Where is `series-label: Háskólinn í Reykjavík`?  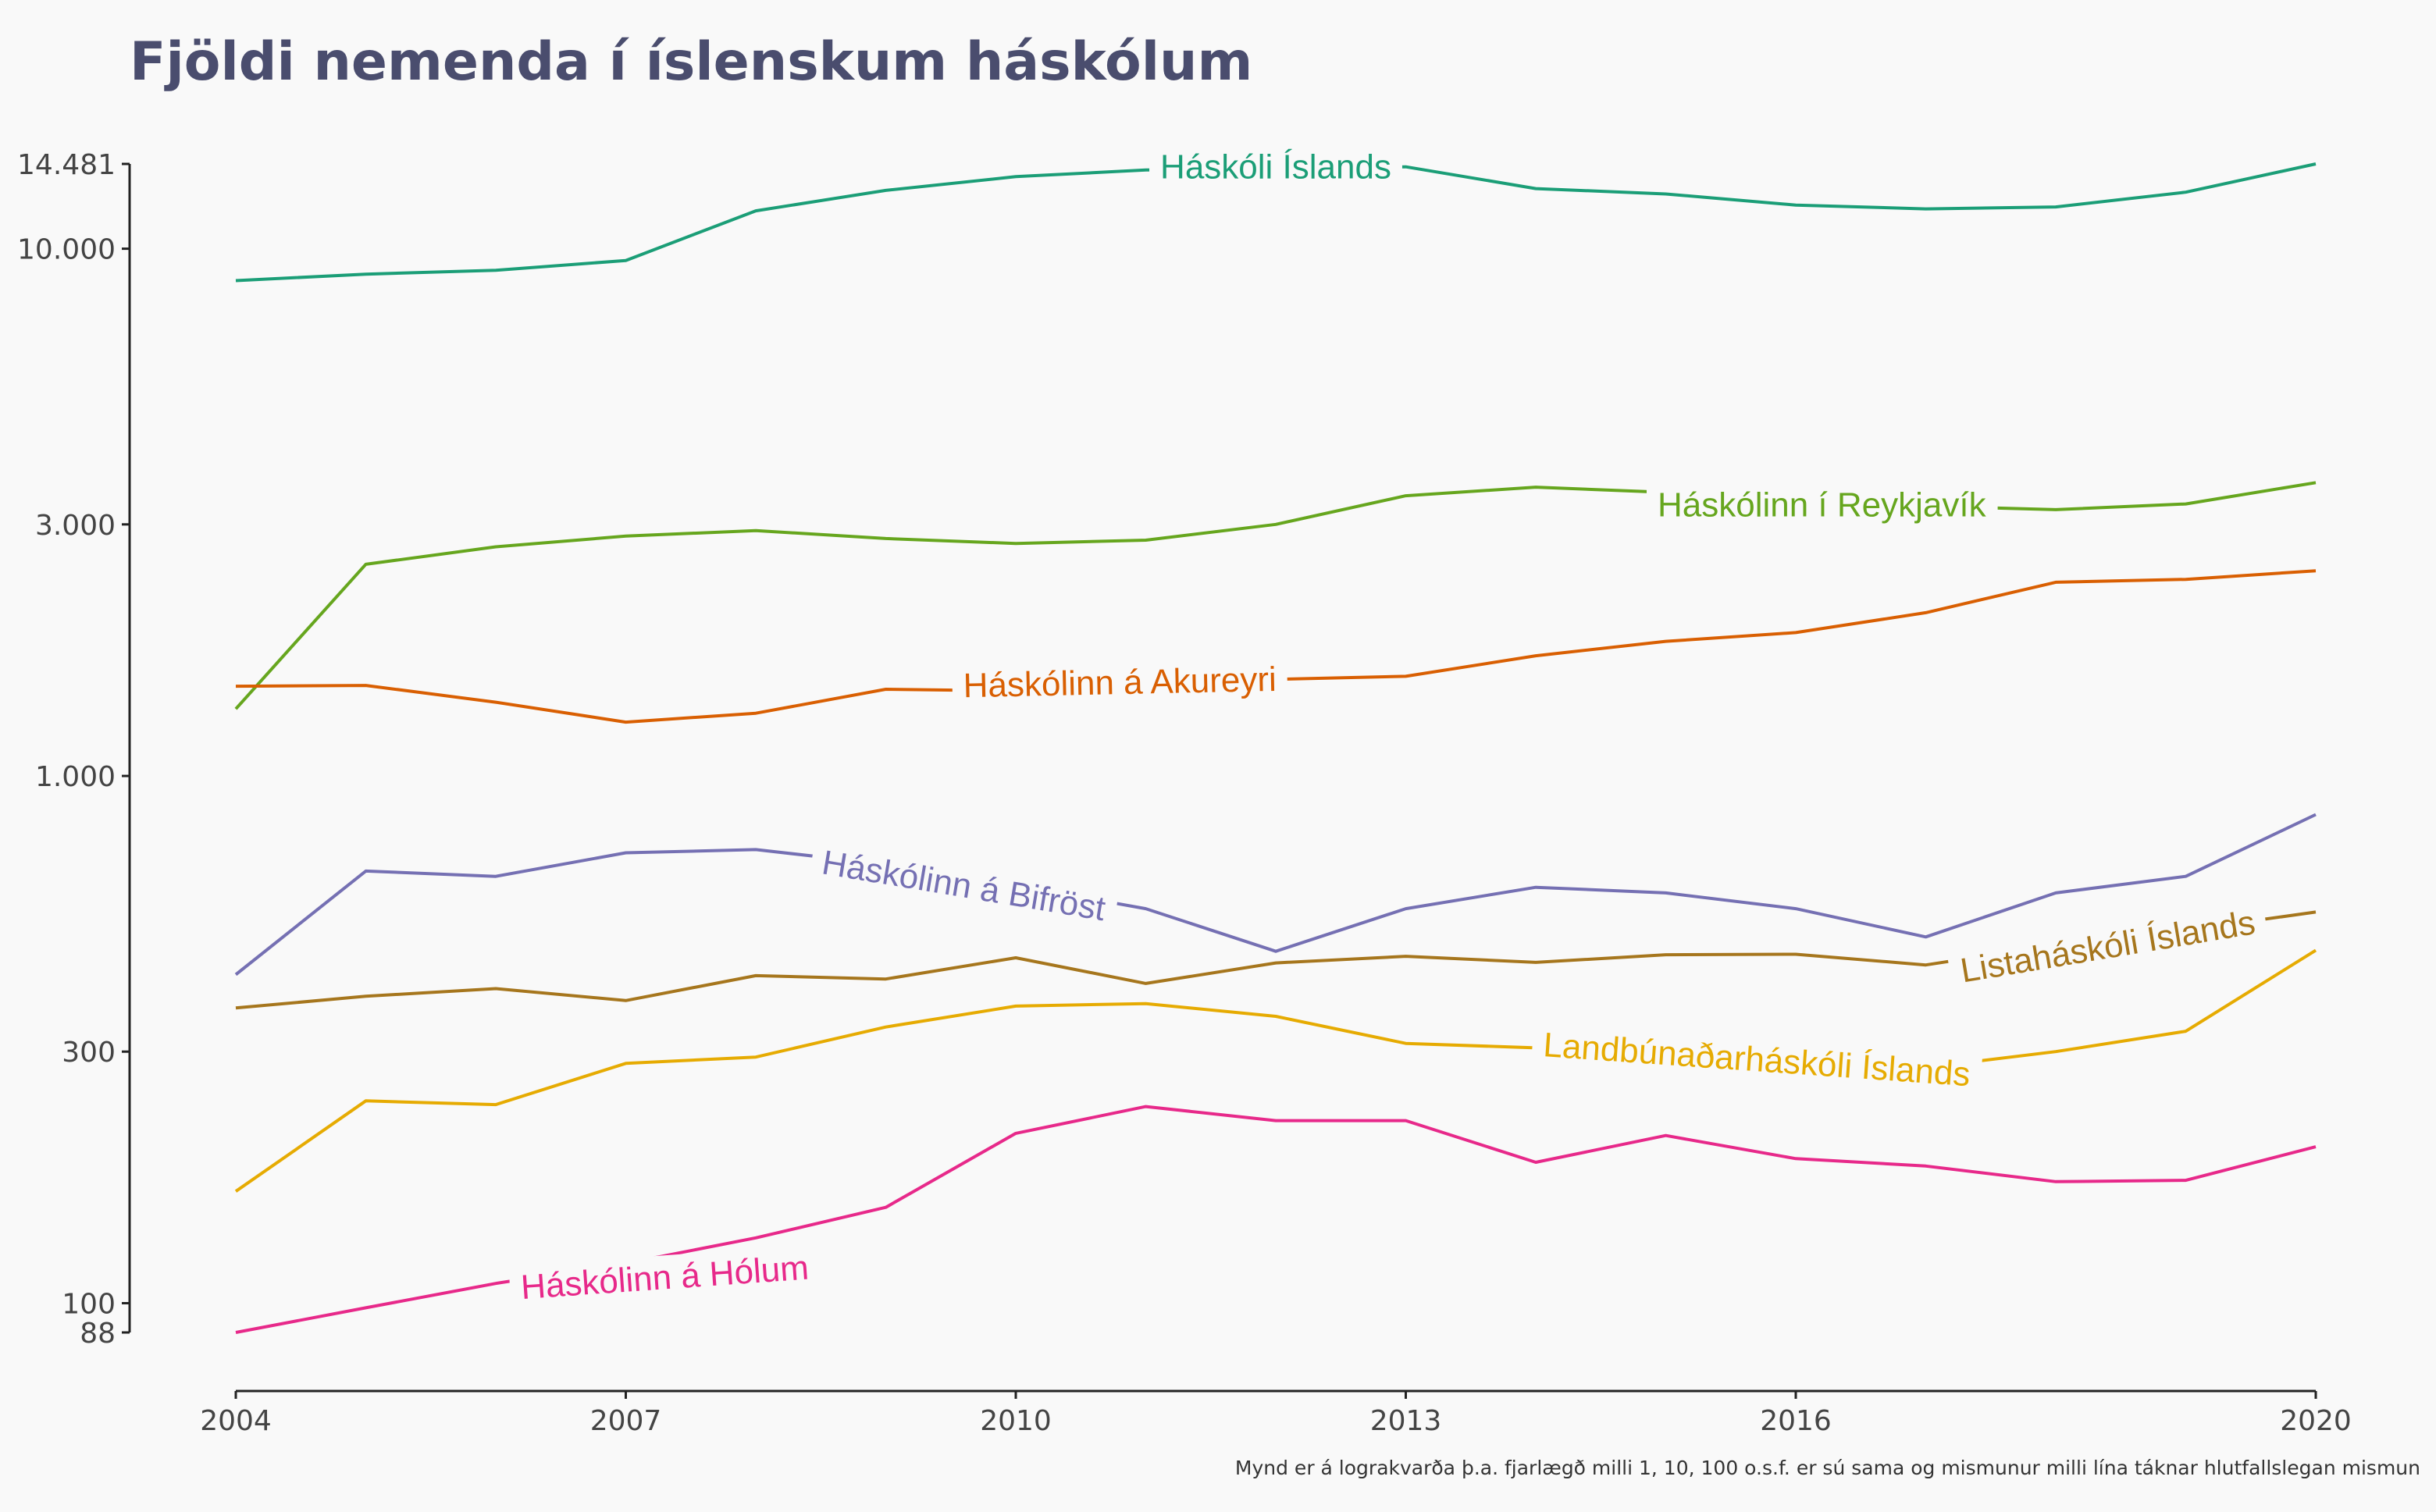 series-label: Háskólinn í Reykjavík is located at coordinates (1822, 505).